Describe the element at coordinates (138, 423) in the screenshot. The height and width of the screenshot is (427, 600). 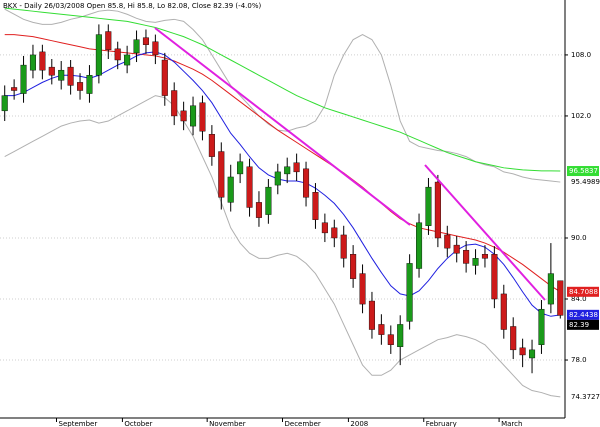
I see `x-tick-label: October` at that location.